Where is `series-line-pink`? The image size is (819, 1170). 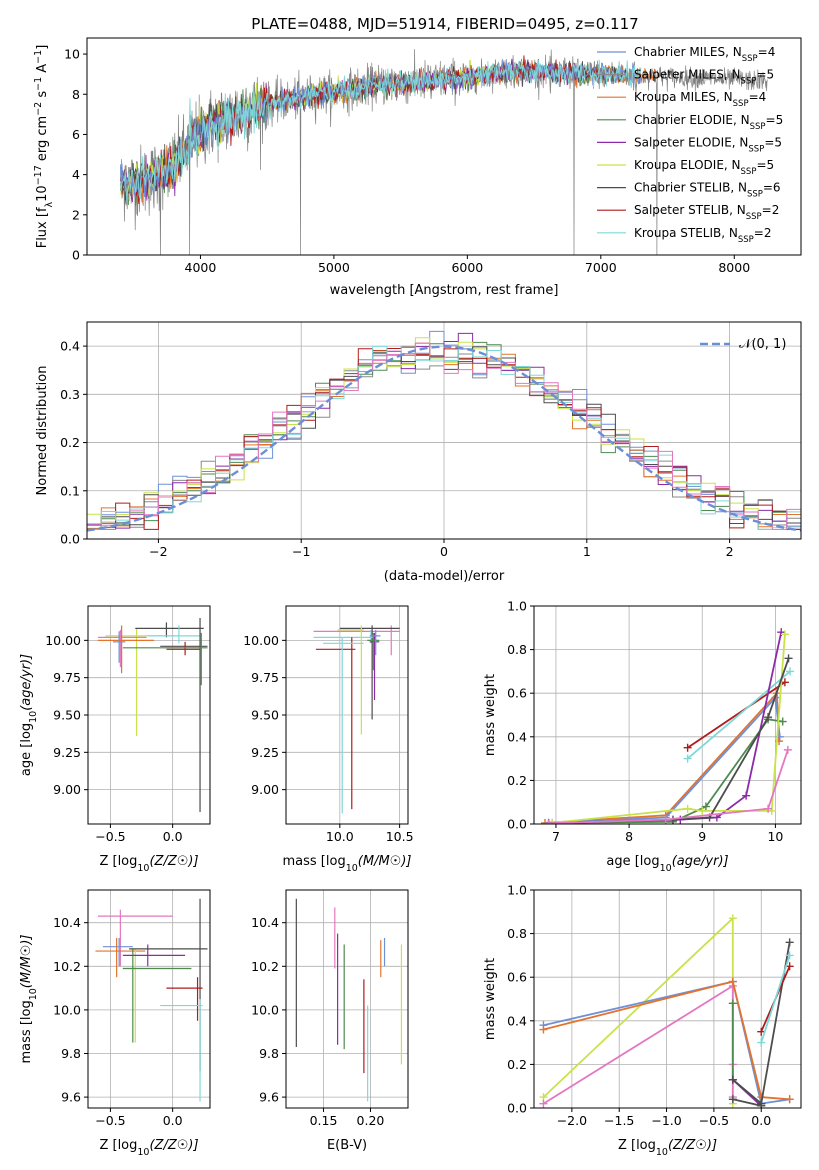 series-line-pink is located at coordinates (668, 786).